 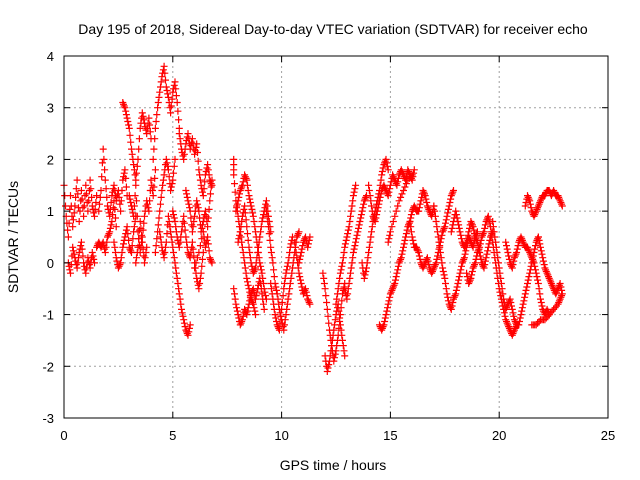 What do you see at coordinates (50, 211) in the screenshot?
I see `y-tick-label: 1` at bounding box center [50, 211].